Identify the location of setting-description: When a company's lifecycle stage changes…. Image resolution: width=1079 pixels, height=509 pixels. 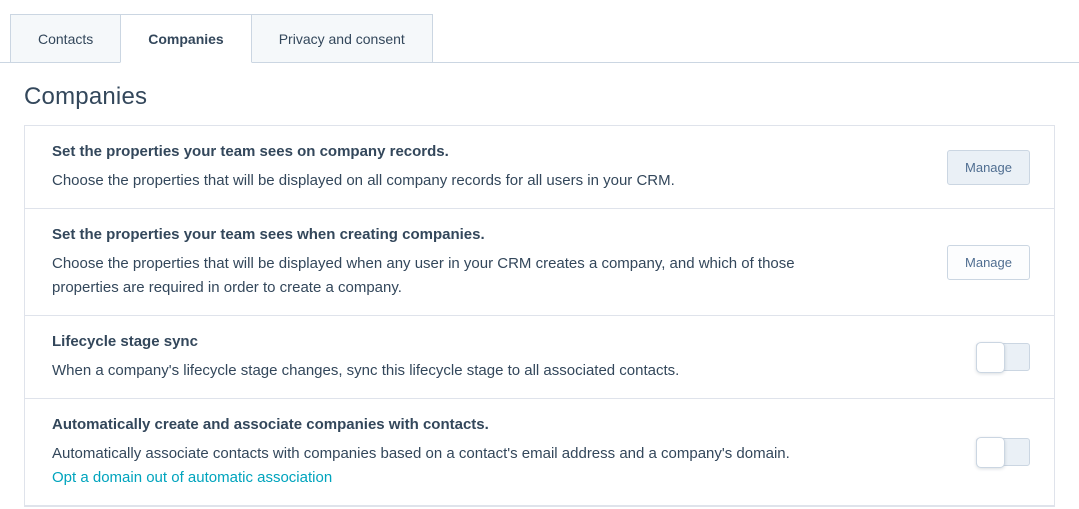
(366, 370).